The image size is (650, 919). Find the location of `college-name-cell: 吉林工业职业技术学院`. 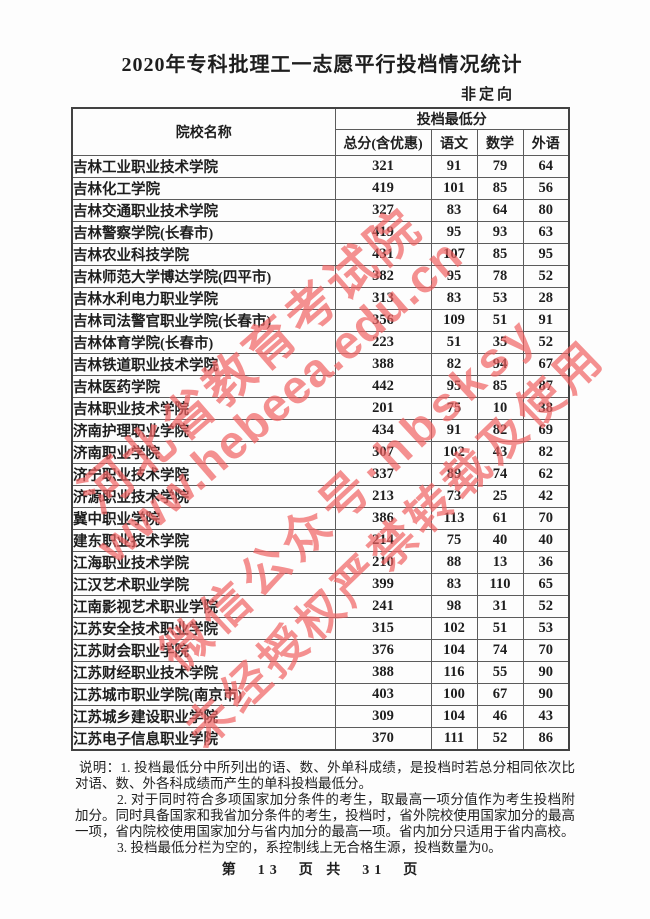

college-name-cell: 吉林工业职业技术学院 is located at coordinates (203, 166).